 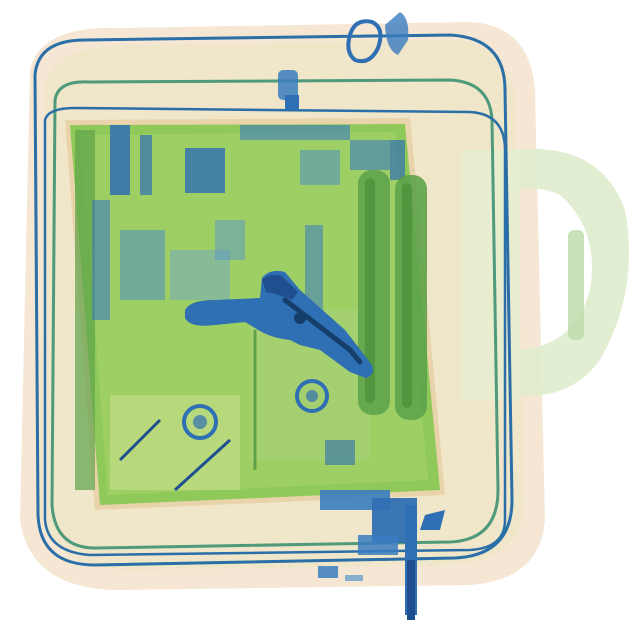 What do you see at coordinates (279, 324) in the screenshot?
I see `handgun` at bounding box center [279, 324].